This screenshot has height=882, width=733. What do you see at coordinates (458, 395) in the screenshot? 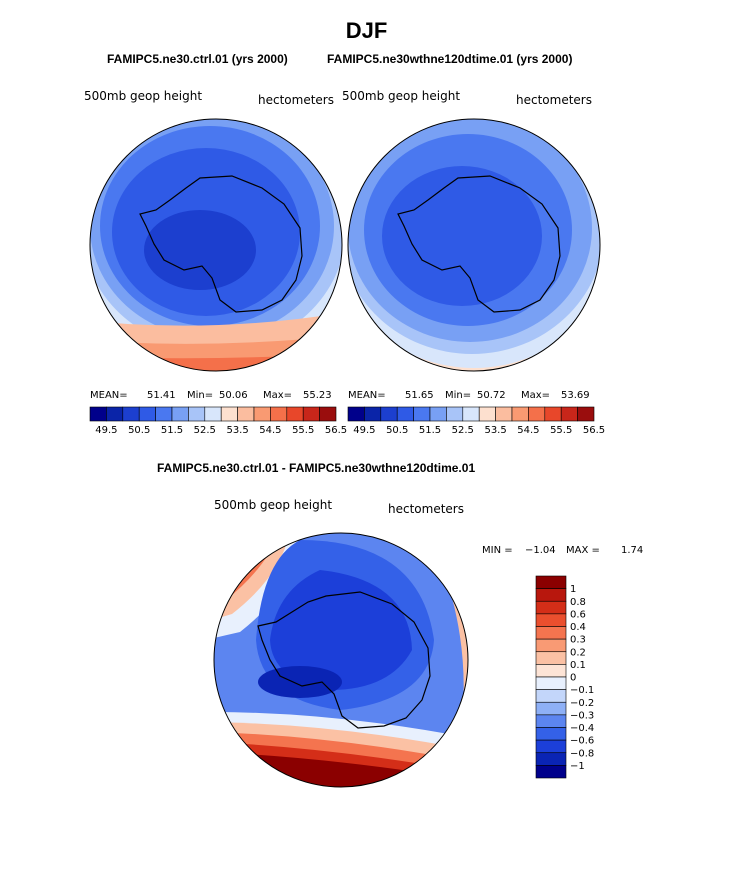
I see `test-min-label: Min=` at bounding box center [458, 395].